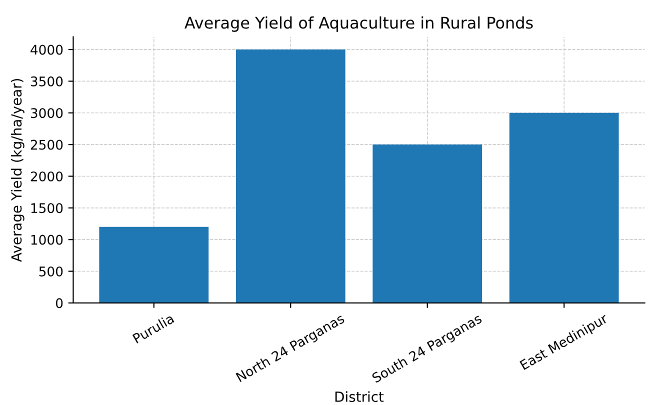 This screenshot has width=648, height=405. Describe the element at coordinates (46, 176) in the screenshot. I see `y-tick-label: 2000` at that location.